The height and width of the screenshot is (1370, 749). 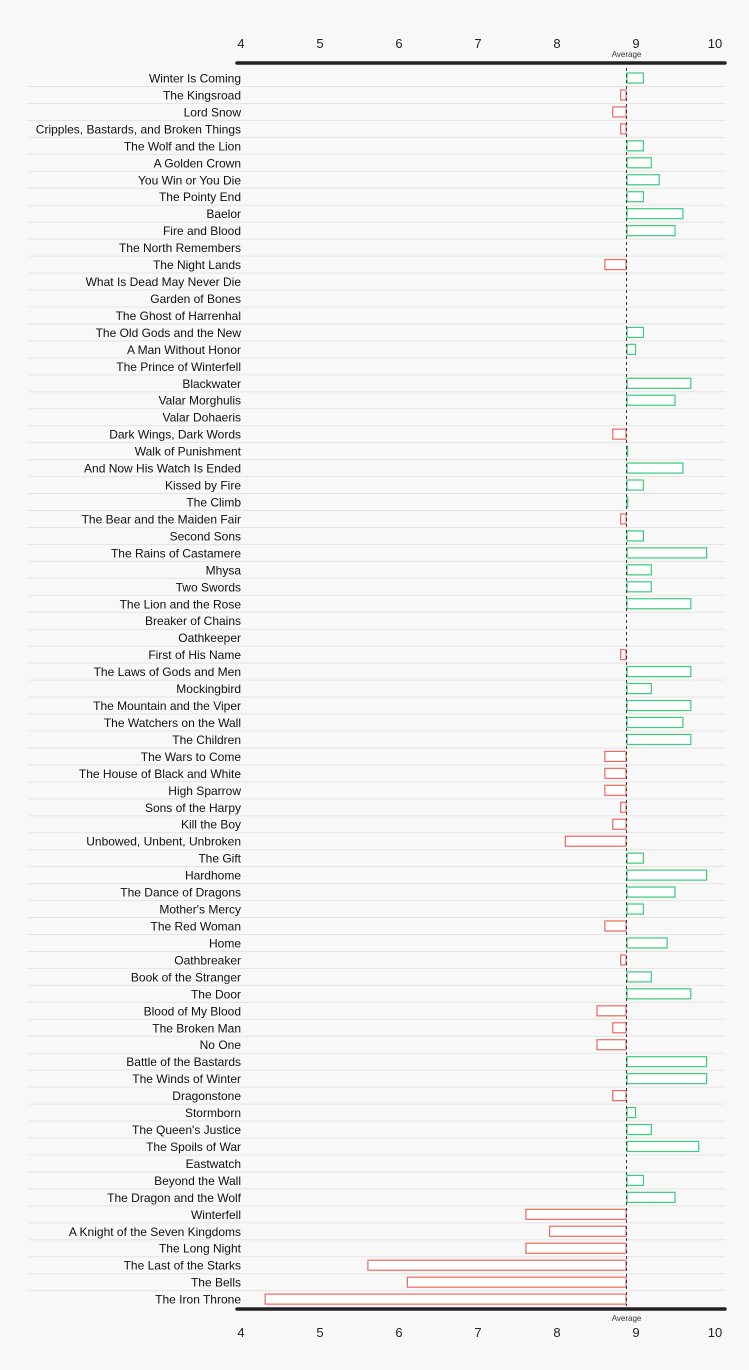 What do you see at coordinates (206, 1096) in the screenshot?
I see `episode-label: Dragonstone` at bounding box center [206, 1096].